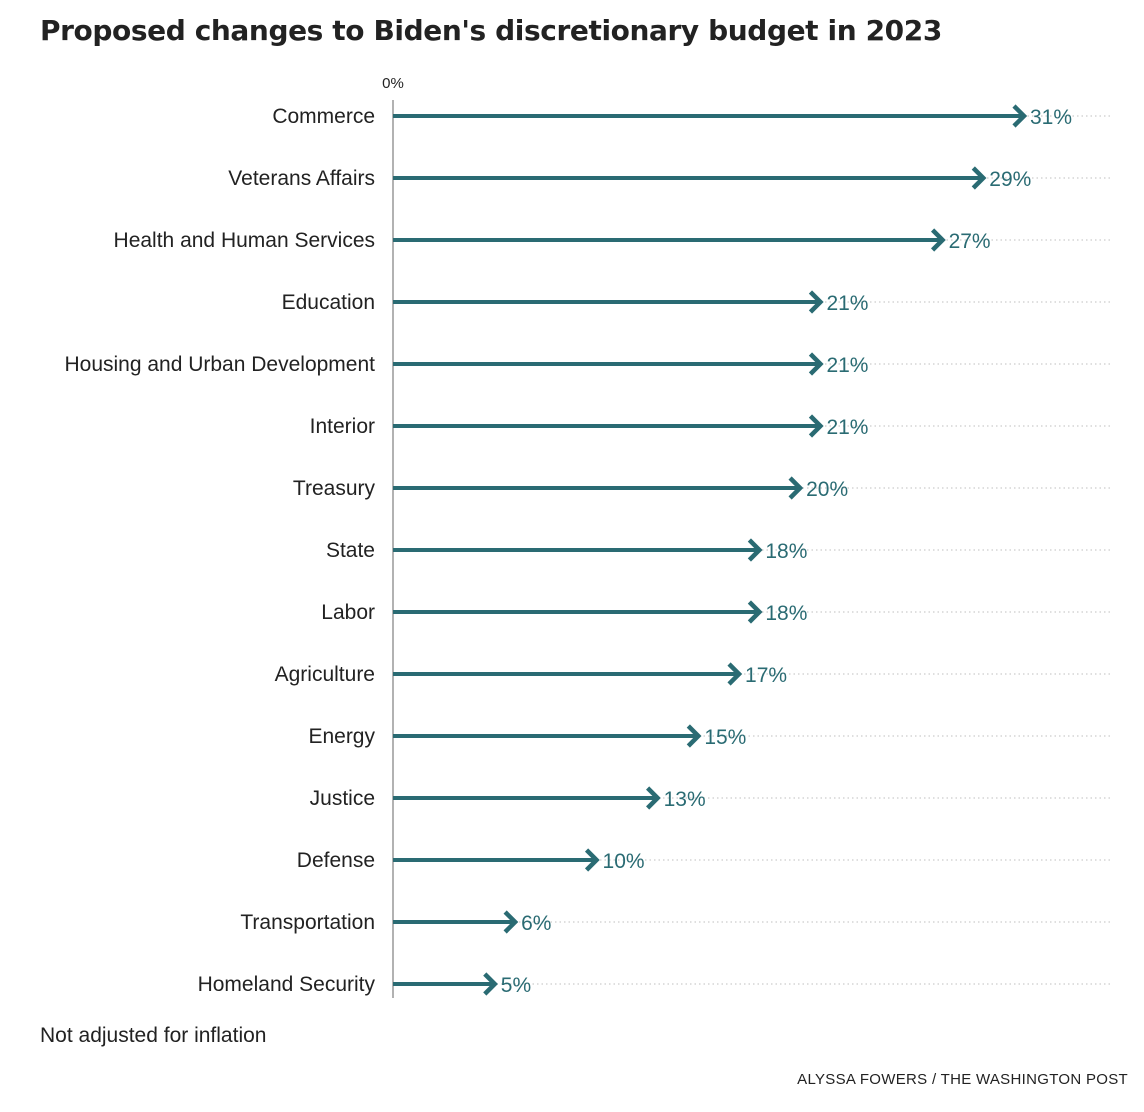 The height and width of the screenshot is (1112, 1144). What do you see at coordinates (342, 426) in the screenshot?
I see `category-label: Interior` at bounding box center [342, 426].